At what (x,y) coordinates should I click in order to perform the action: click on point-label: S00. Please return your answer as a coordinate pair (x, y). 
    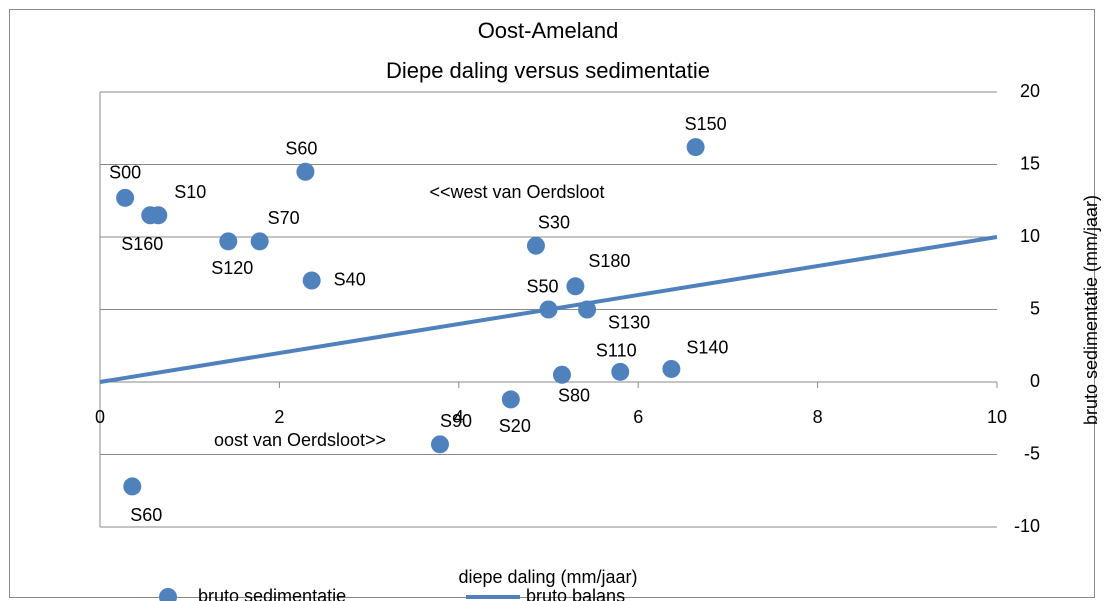
    Looking at the image, I should click on (125, 173).